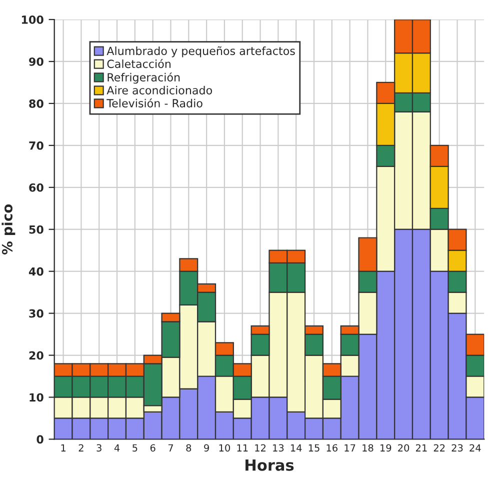  What do you see at coordinates (224, 448) in the screenshot?
I see `x-tick-label: 10` at bounding box center [224, 448].